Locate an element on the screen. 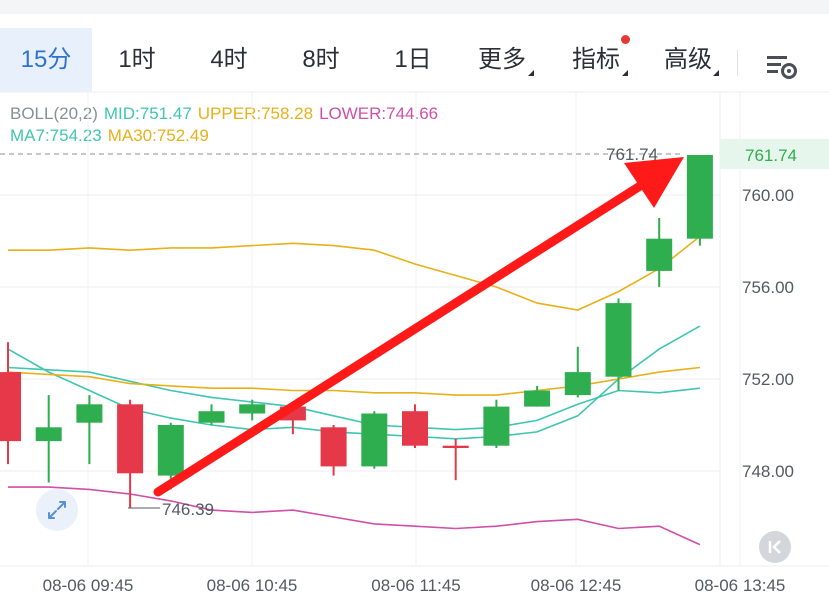 The height and width of the screenshot is (611, 829). indicators-badge-dot is located at coordinates (625, 39).